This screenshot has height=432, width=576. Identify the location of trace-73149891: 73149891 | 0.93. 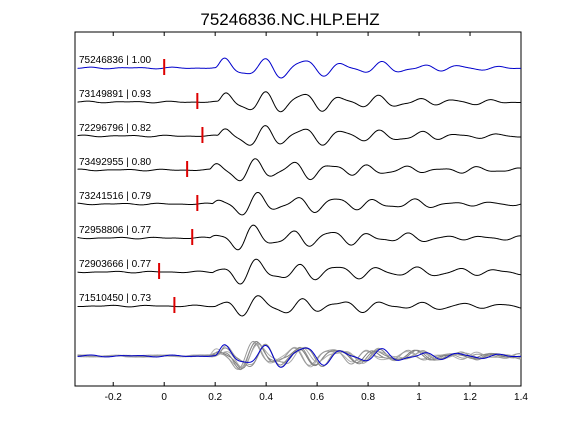
(299, 101).